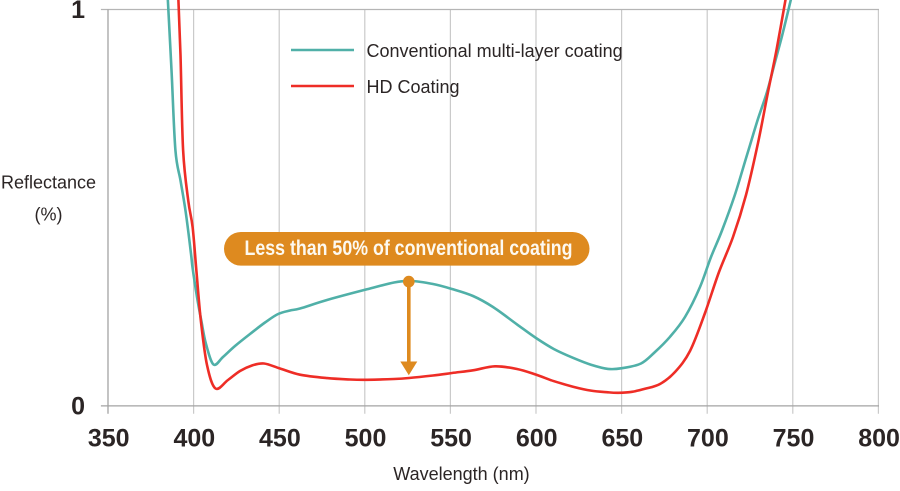  I want to click on svg-text: 0, so click(78, 407).